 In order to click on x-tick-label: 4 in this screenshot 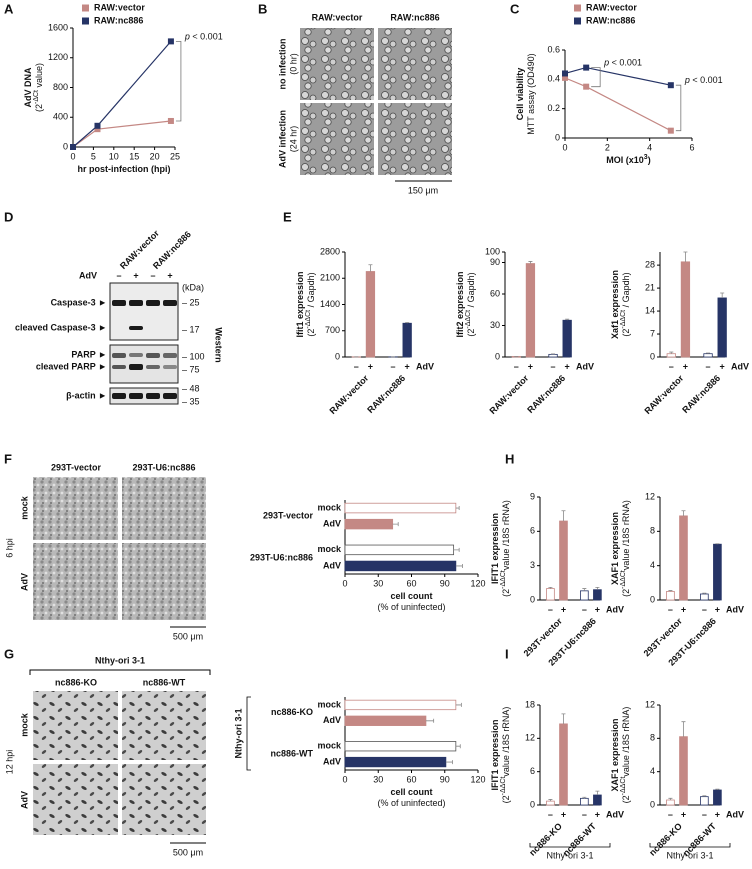, I will do `click(649, 147)`.